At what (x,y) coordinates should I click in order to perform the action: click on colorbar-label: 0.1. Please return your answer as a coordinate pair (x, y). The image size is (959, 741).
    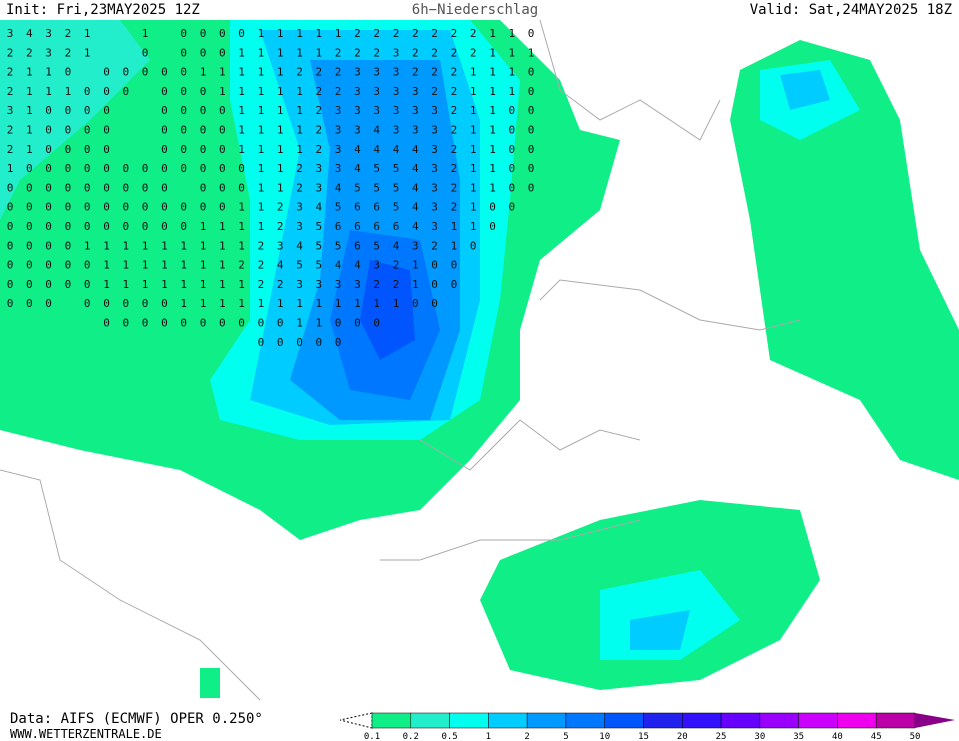
    Looking at the image, I should click on (372, 736).